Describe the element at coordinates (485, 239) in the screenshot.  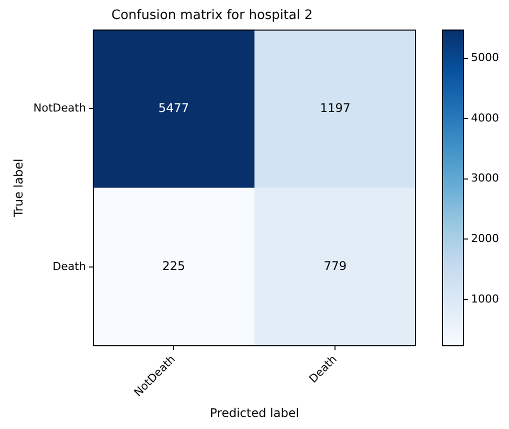
I see `color-bar-label: 2000` at that location.